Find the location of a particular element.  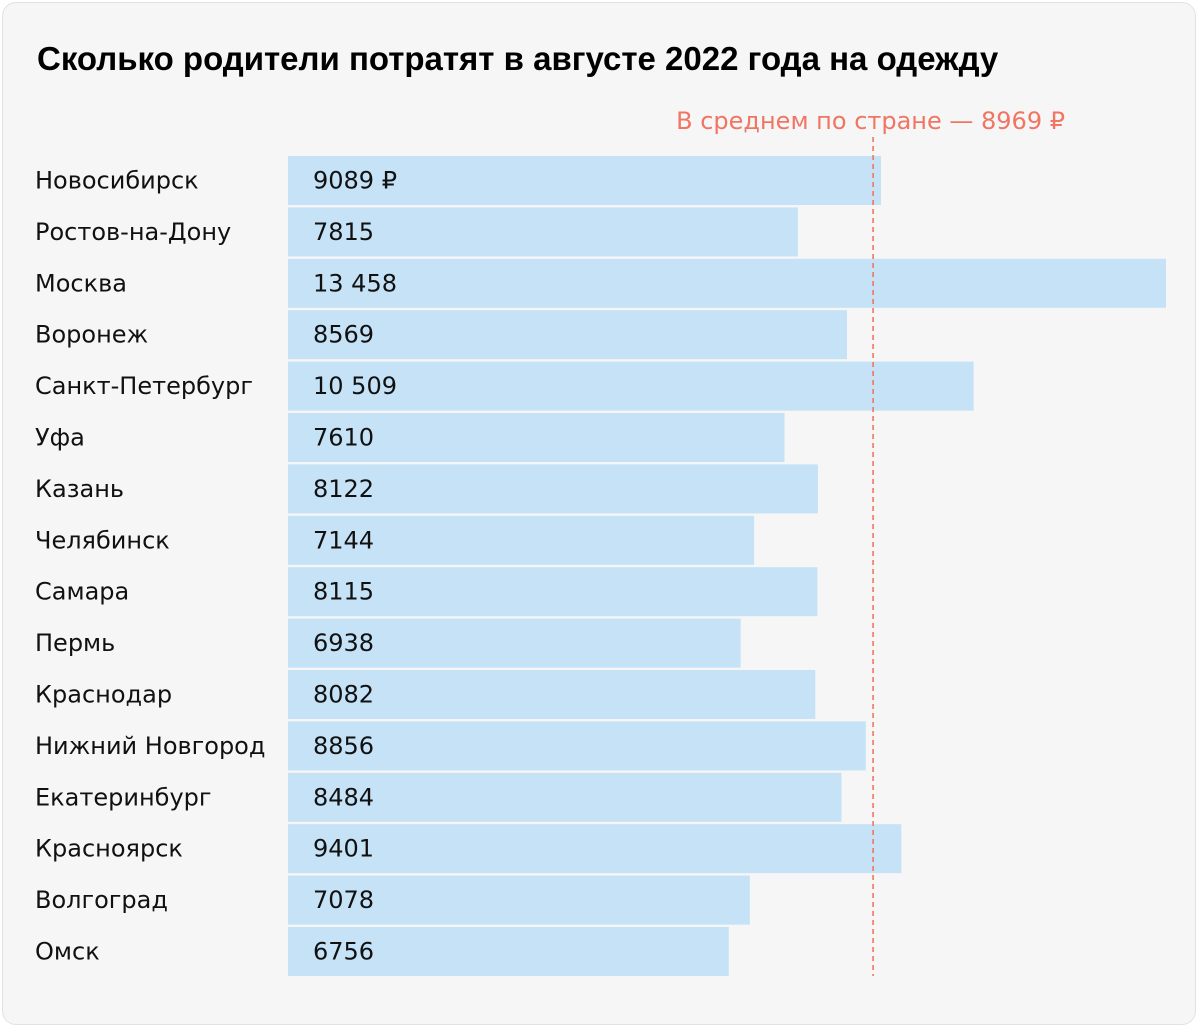

category-label: Самара is located at coordinates (82, 592).